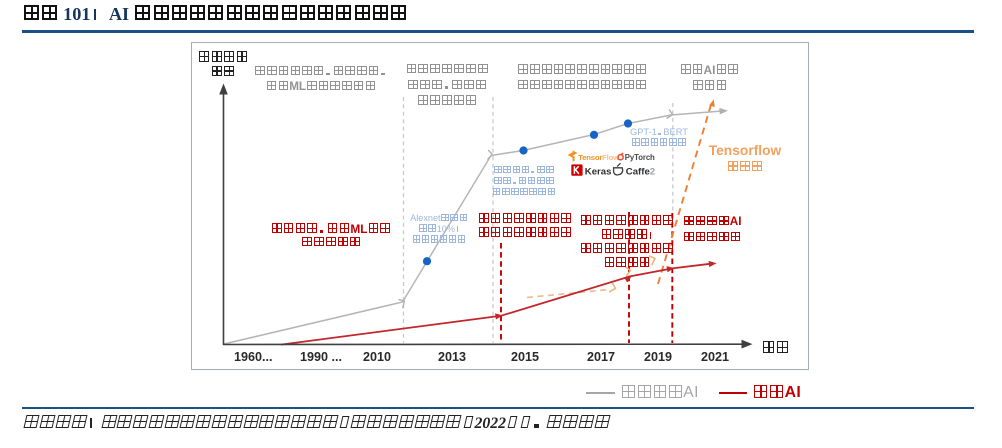  I want to click on svg-text: Caffe2, so click(640, 172).